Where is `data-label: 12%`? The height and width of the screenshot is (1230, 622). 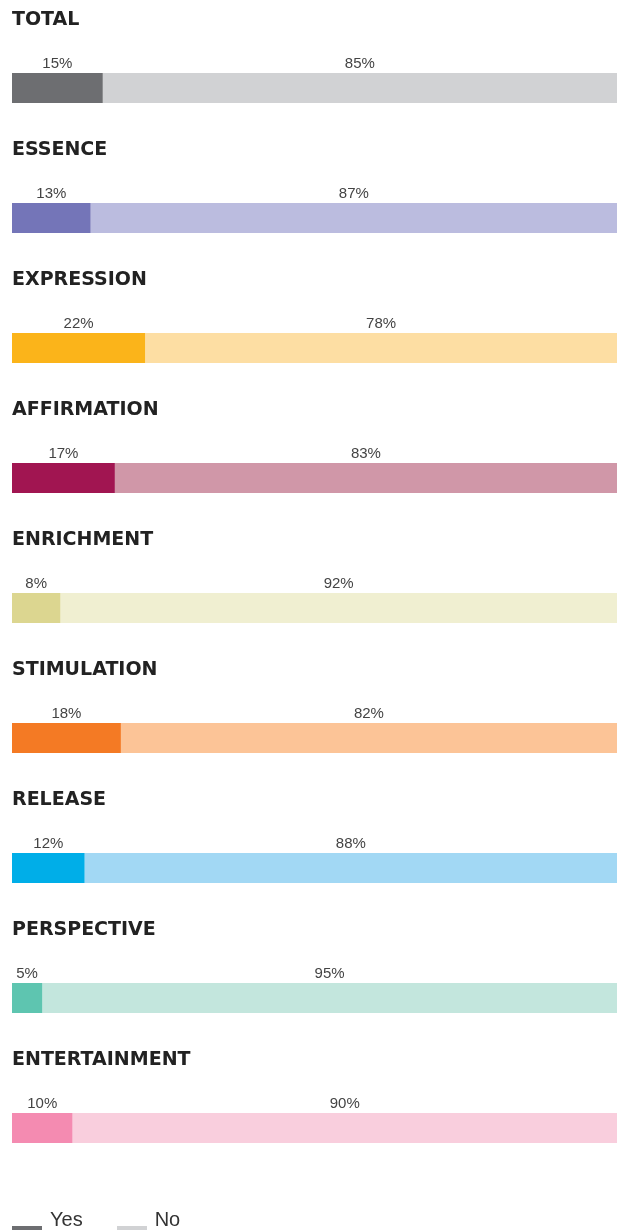
data-label: 12% is located at coordinates (48, 842).